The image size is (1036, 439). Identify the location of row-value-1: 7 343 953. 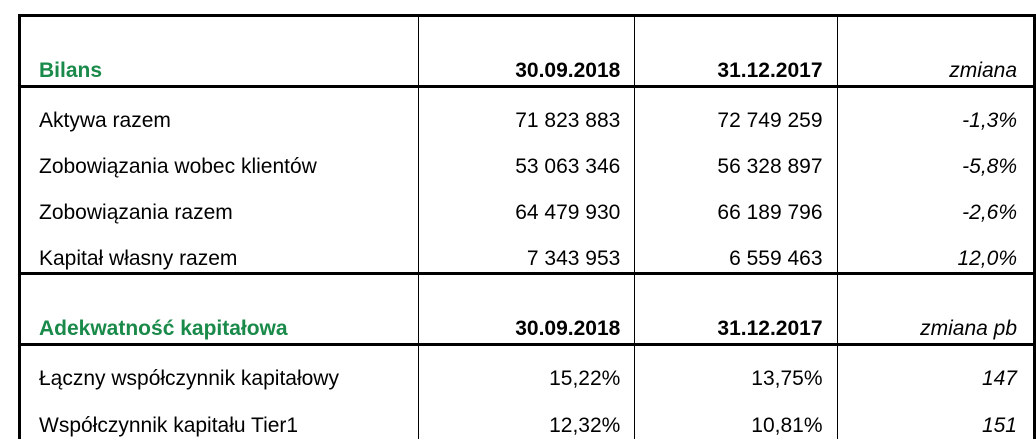
(526, 250).